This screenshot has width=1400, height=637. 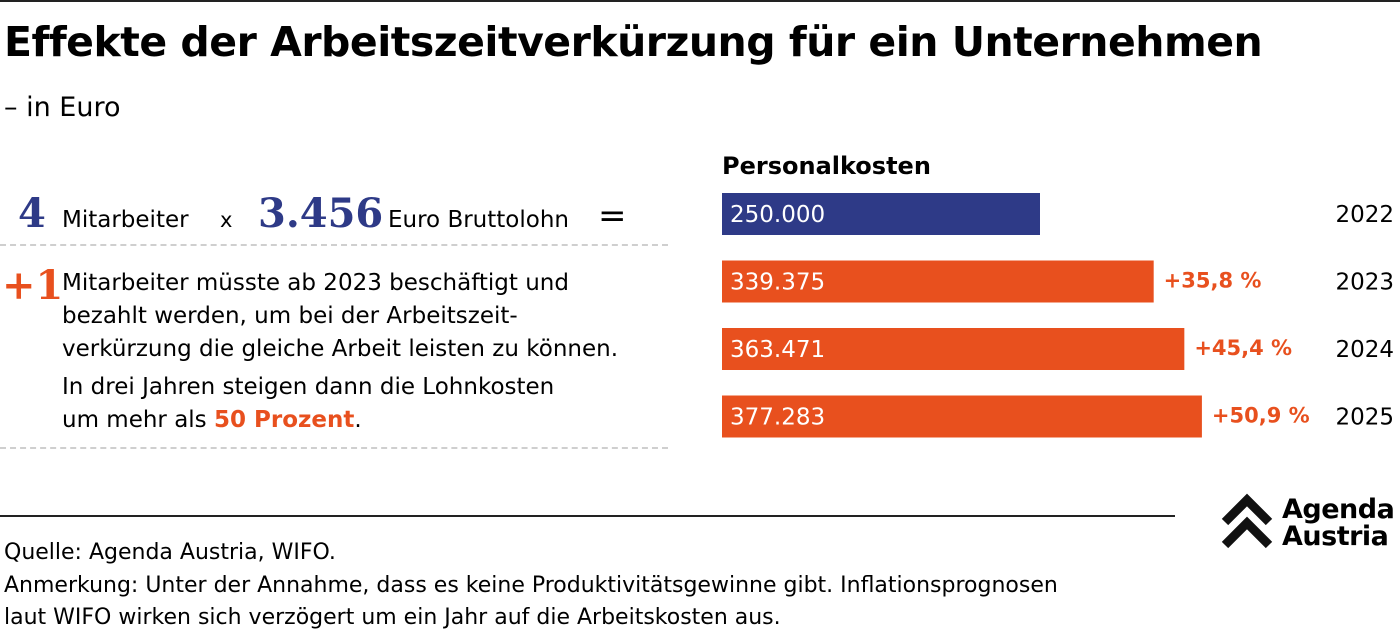 What do you see at coordinates (777, 215) in the screenshot?
I see `bar-value-label-2022: 250.000` at bounding box center [777, 215].